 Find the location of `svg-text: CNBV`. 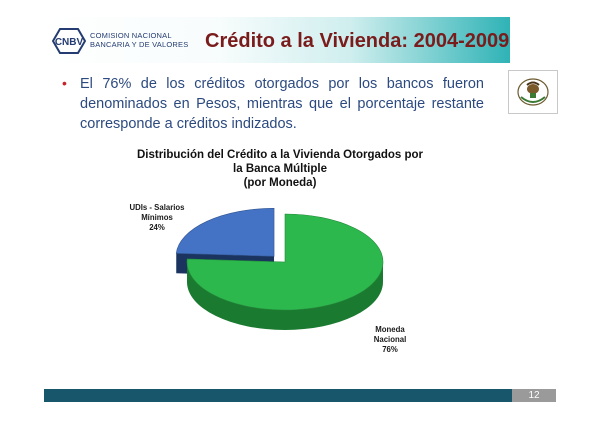

svg-text: CNBV is located at coordinates (69, 42).